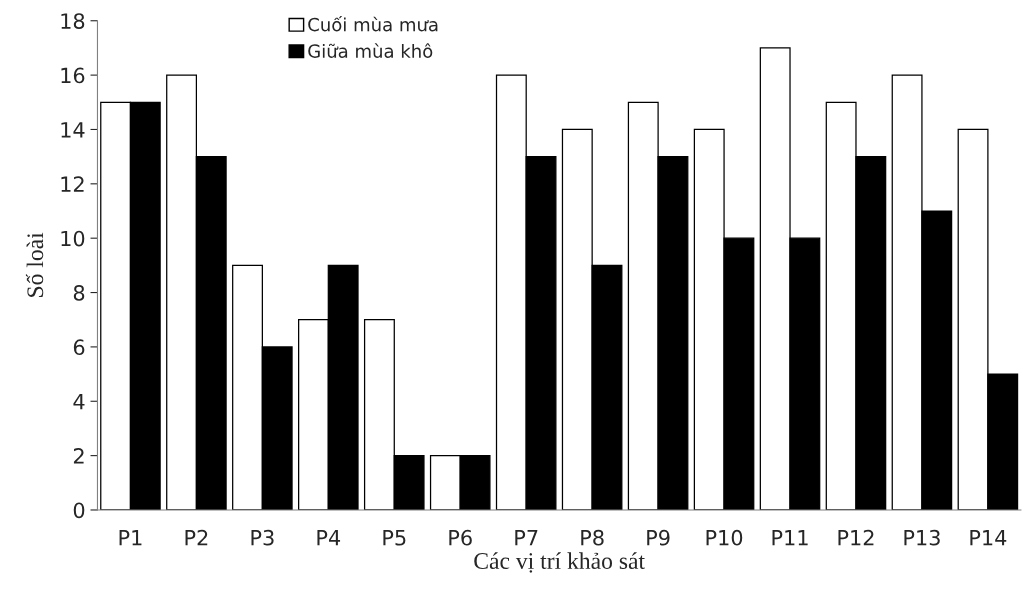 This screenshot has width=1026, height=593. I want to click on y-tick-label: 2, so click(78, 456).